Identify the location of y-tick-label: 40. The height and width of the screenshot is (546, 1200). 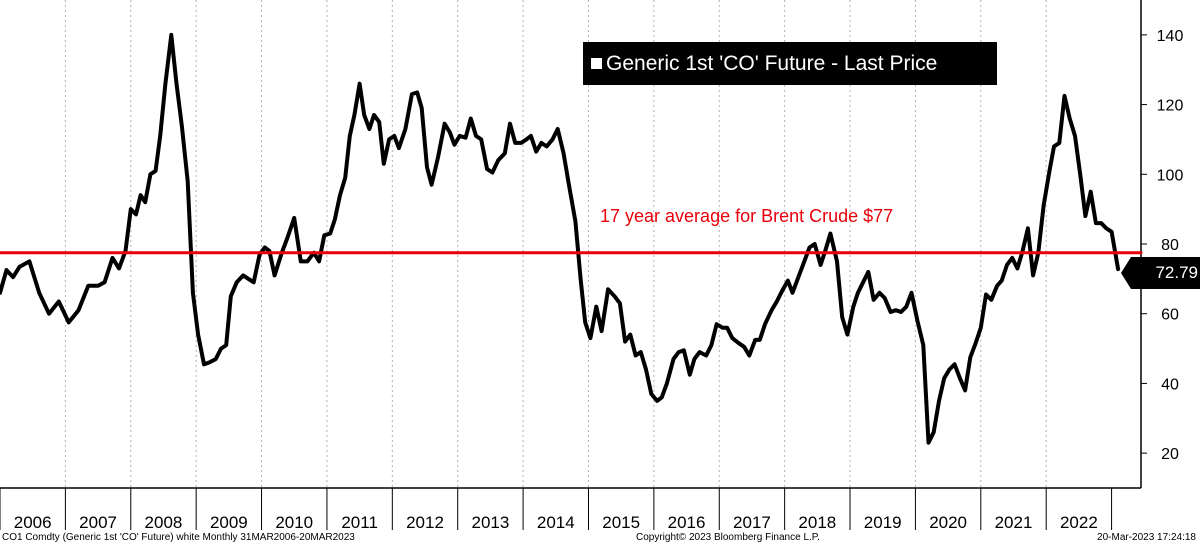
(1170, 384).